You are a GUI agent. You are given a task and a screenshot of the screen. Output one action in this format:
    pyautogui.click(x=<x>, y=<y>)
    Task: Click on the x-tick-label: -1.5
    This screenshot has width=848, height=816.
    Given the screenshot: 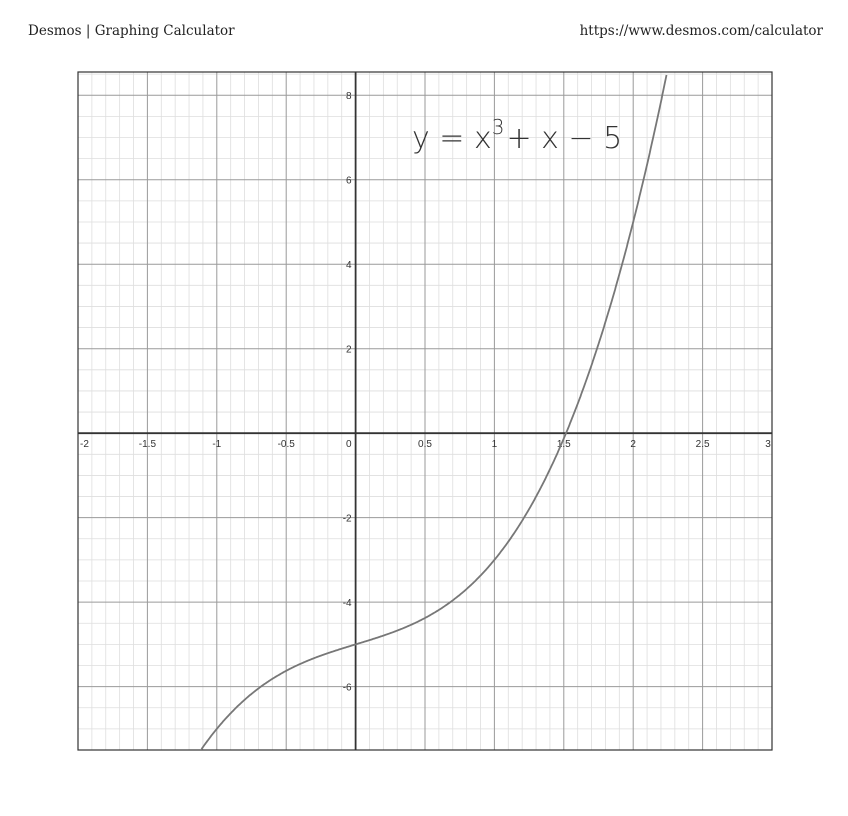 What is the action you would take?
    pyautogui.click(x=148, y=444)
    